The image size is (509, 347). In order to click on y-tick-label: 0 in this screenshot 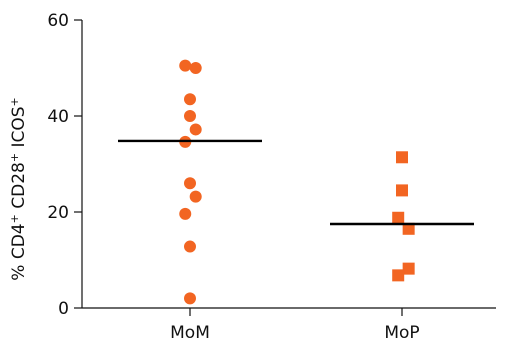, I will do `click(63, 309)`.